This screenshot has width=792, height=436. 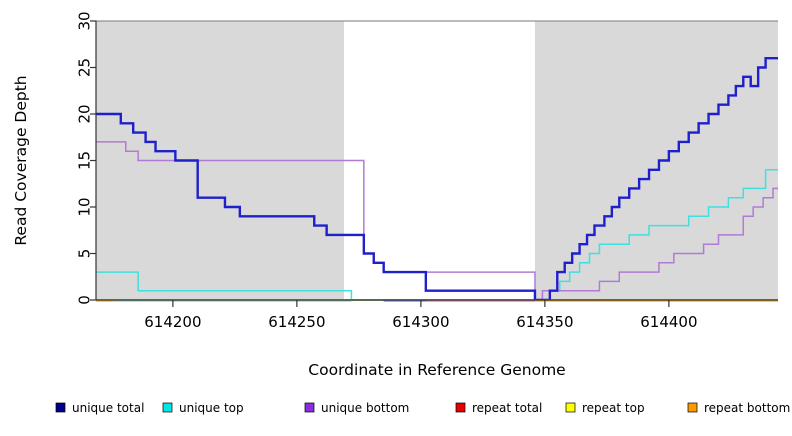 What do you see at coordinates (544, 322) in the screenshot?
I see `x-tick-label-614350: 614350` at bounding box center [544, 322].